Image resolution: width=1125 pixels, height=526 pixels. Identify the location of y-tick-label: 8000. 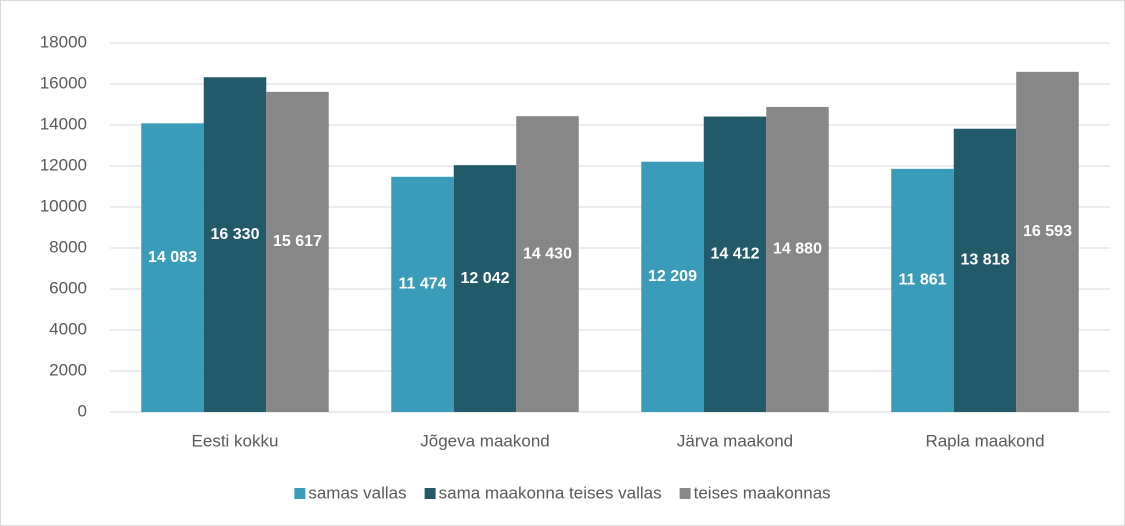
(68, 246).